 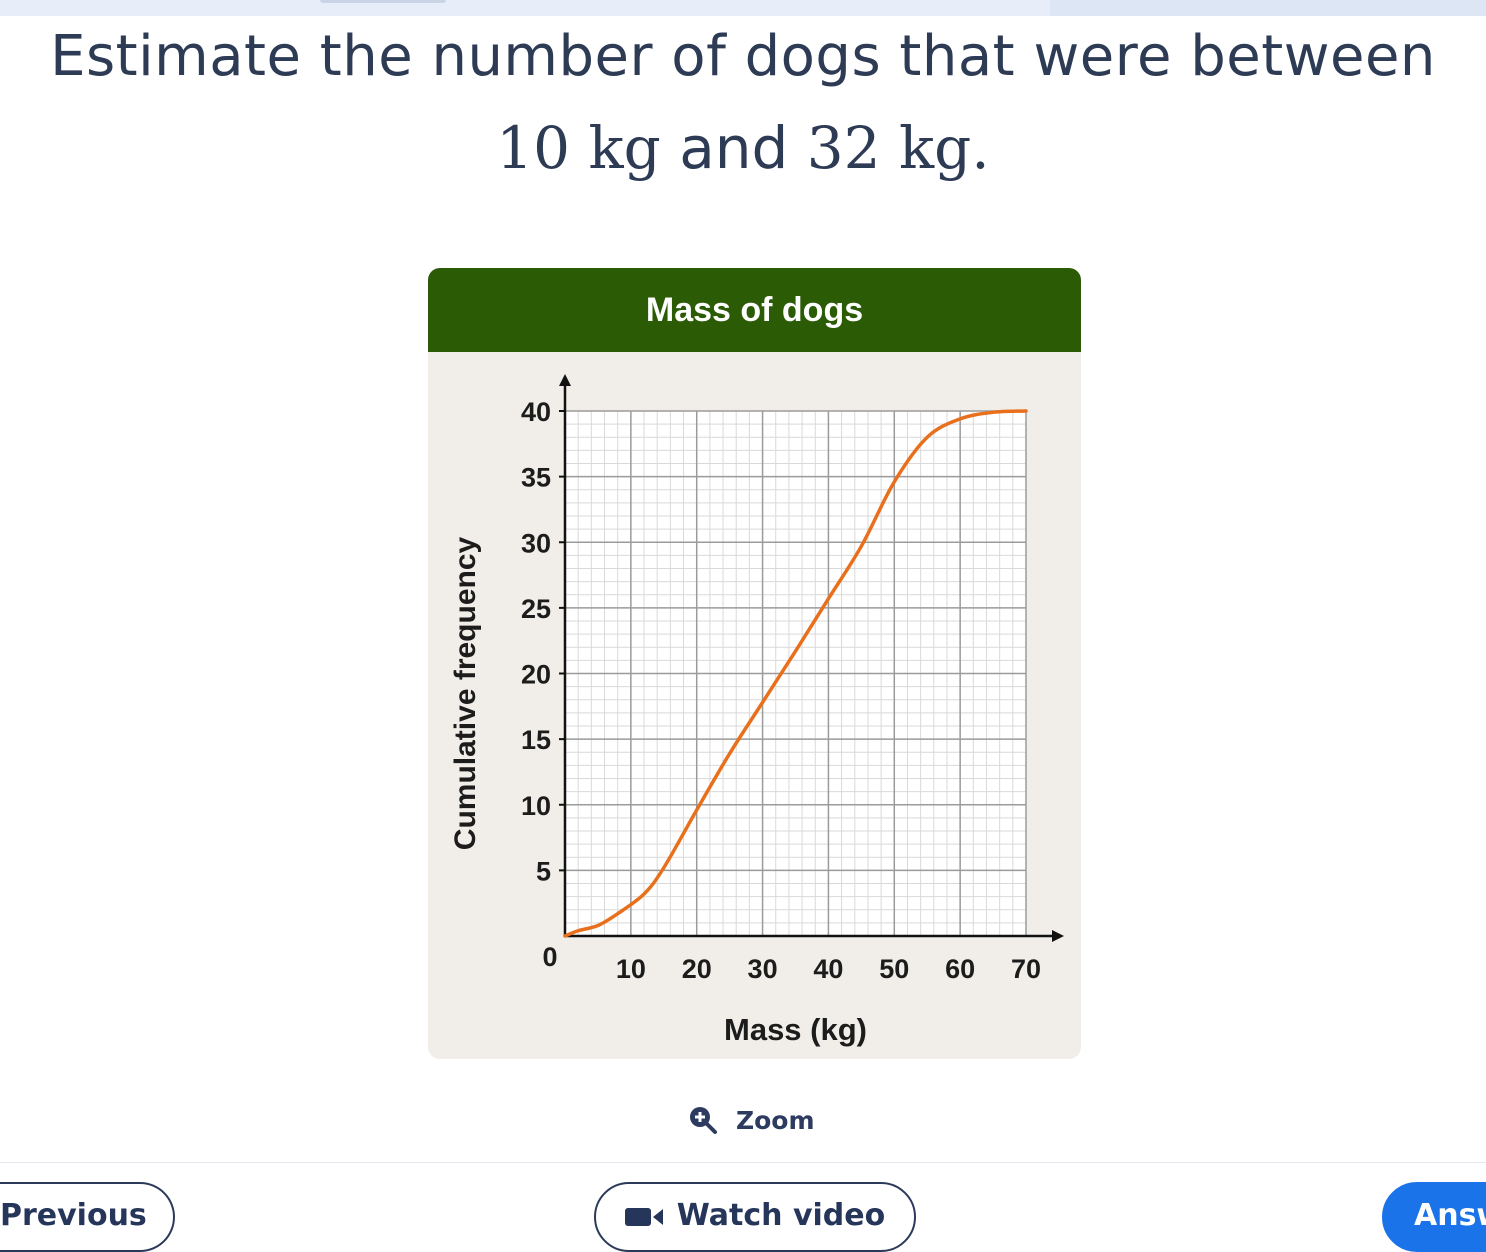 What do you see at coordinates (536, 609) in the screenshot?
I see `y-tick-label: 25` at bounding box center [536, 609].